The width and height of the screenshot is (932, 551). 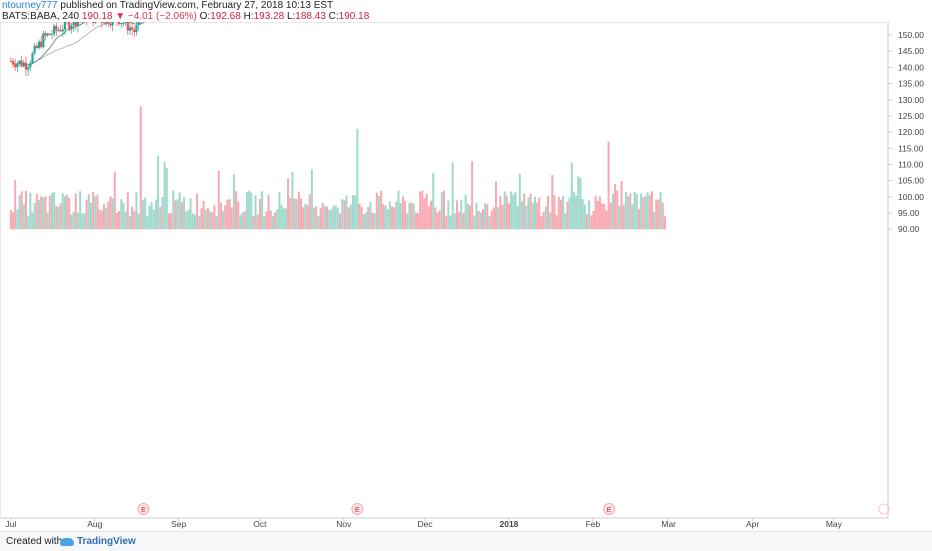 What do you see at coordinates (94, 524) in the screenshot?
I see `x-tick-label-1: Aug` at bounding box center [94, 524].